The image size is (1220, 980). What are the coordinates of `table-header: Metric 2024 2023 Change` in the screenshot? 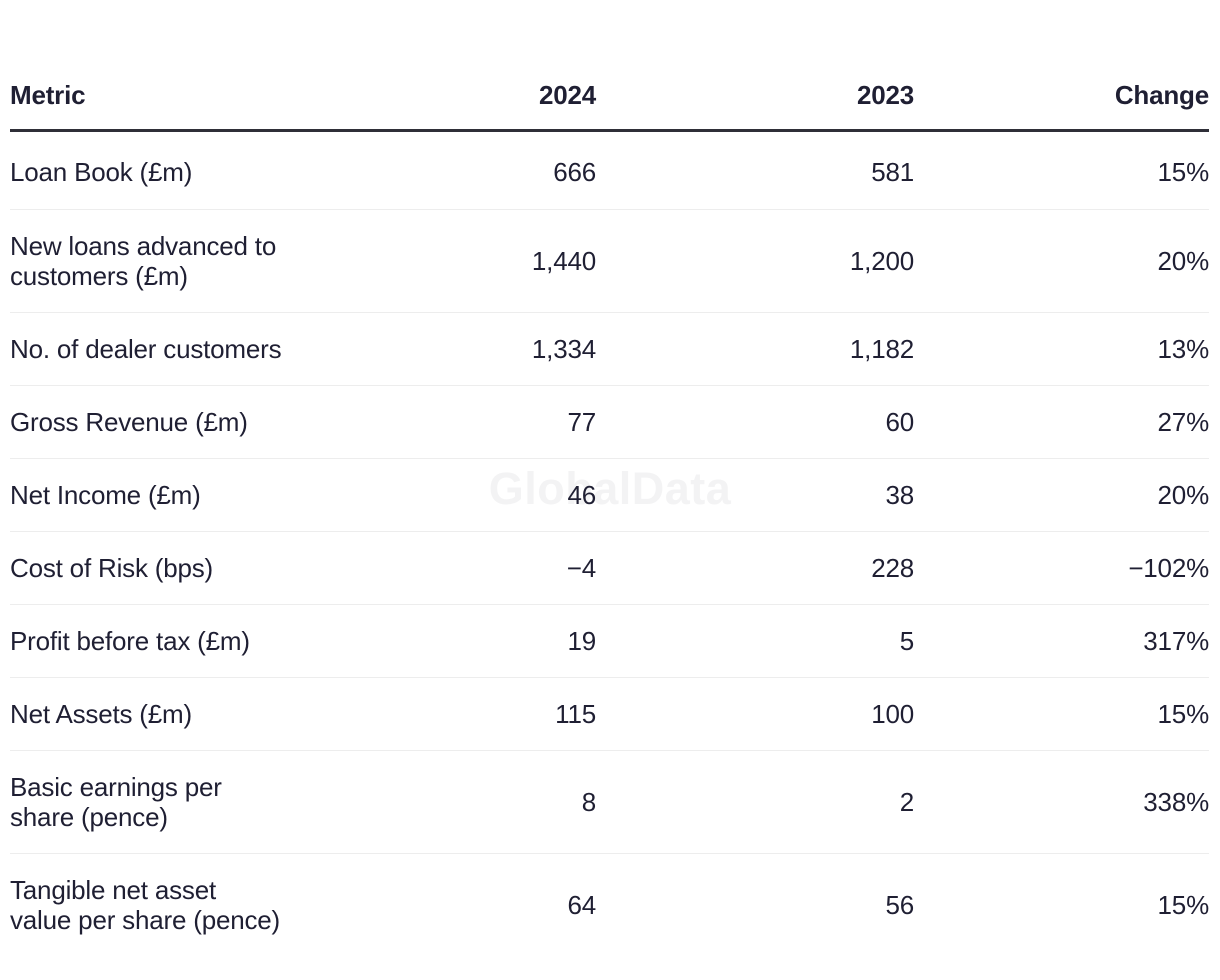 It's located at (609, 102).